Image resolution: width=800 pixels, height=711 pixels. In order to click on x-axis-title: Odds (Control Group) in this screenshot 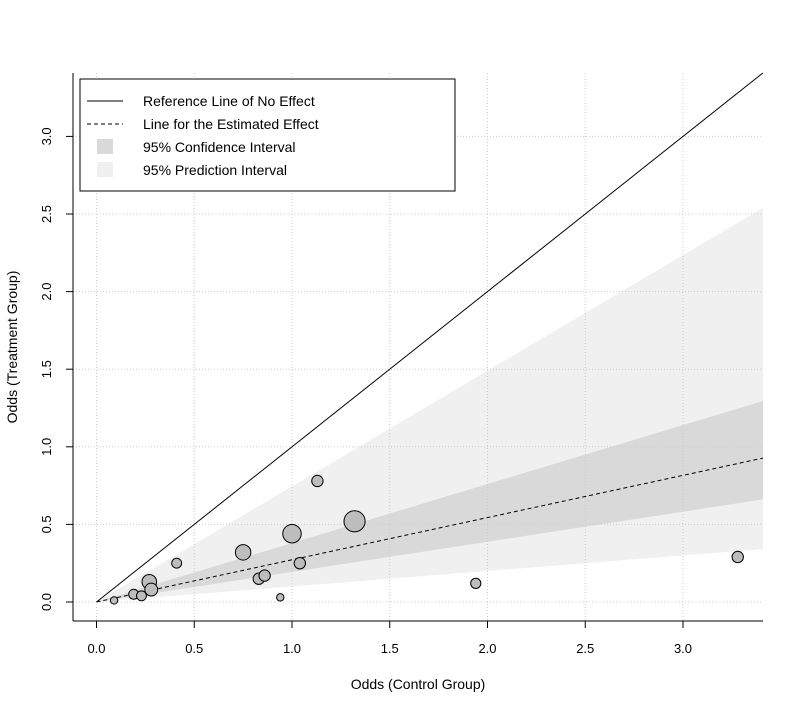, I will do `click(418, 684)`.